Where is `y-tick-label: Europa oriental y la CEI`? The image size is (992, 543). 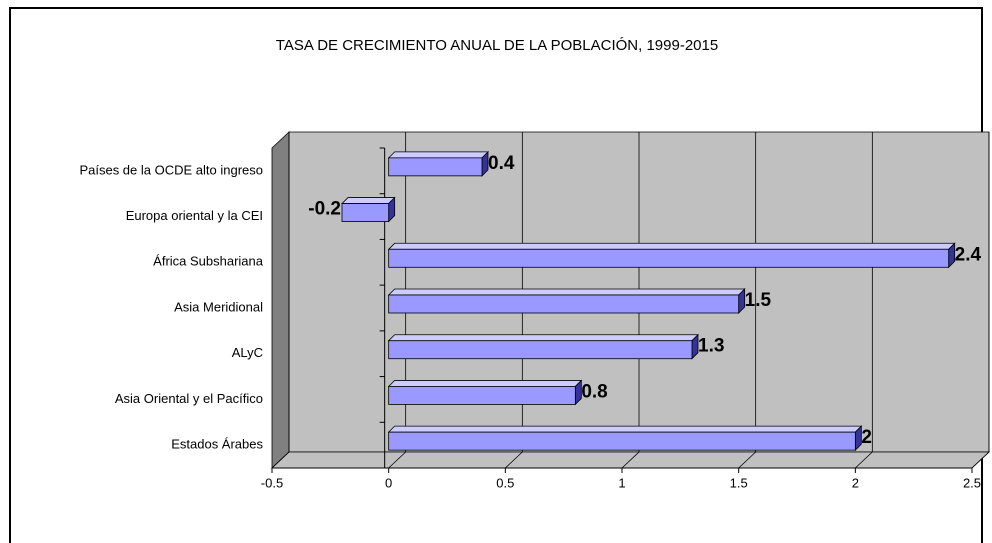 y-tick-label: Europa oriental y la CEI is located at coordinates (194, 215).